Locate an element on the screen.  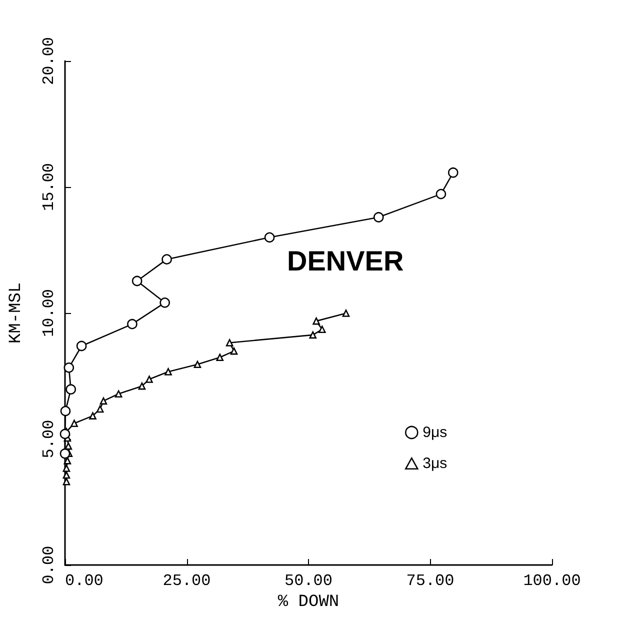
x-tick-label: 0.00 is located at coordinates (84, 581).